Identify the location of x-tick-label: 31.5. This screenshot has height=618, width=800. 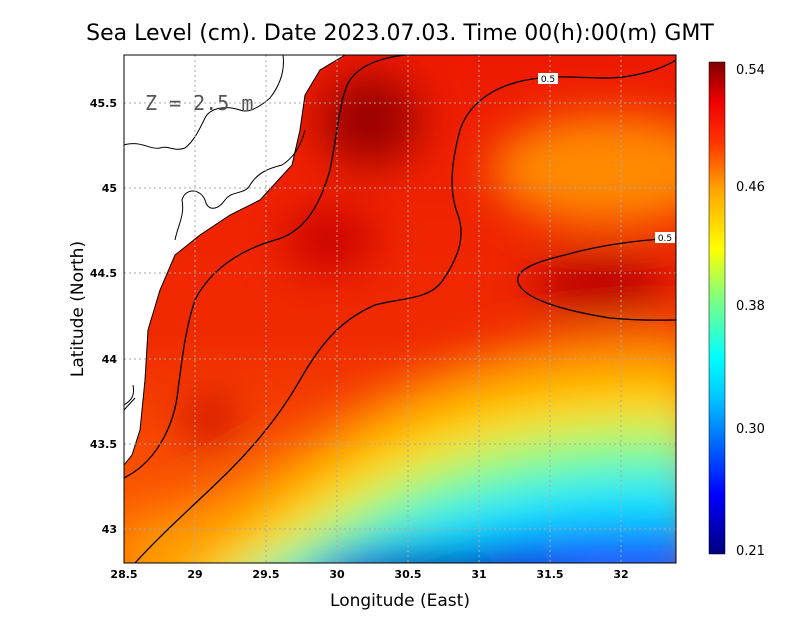
(549, 574).